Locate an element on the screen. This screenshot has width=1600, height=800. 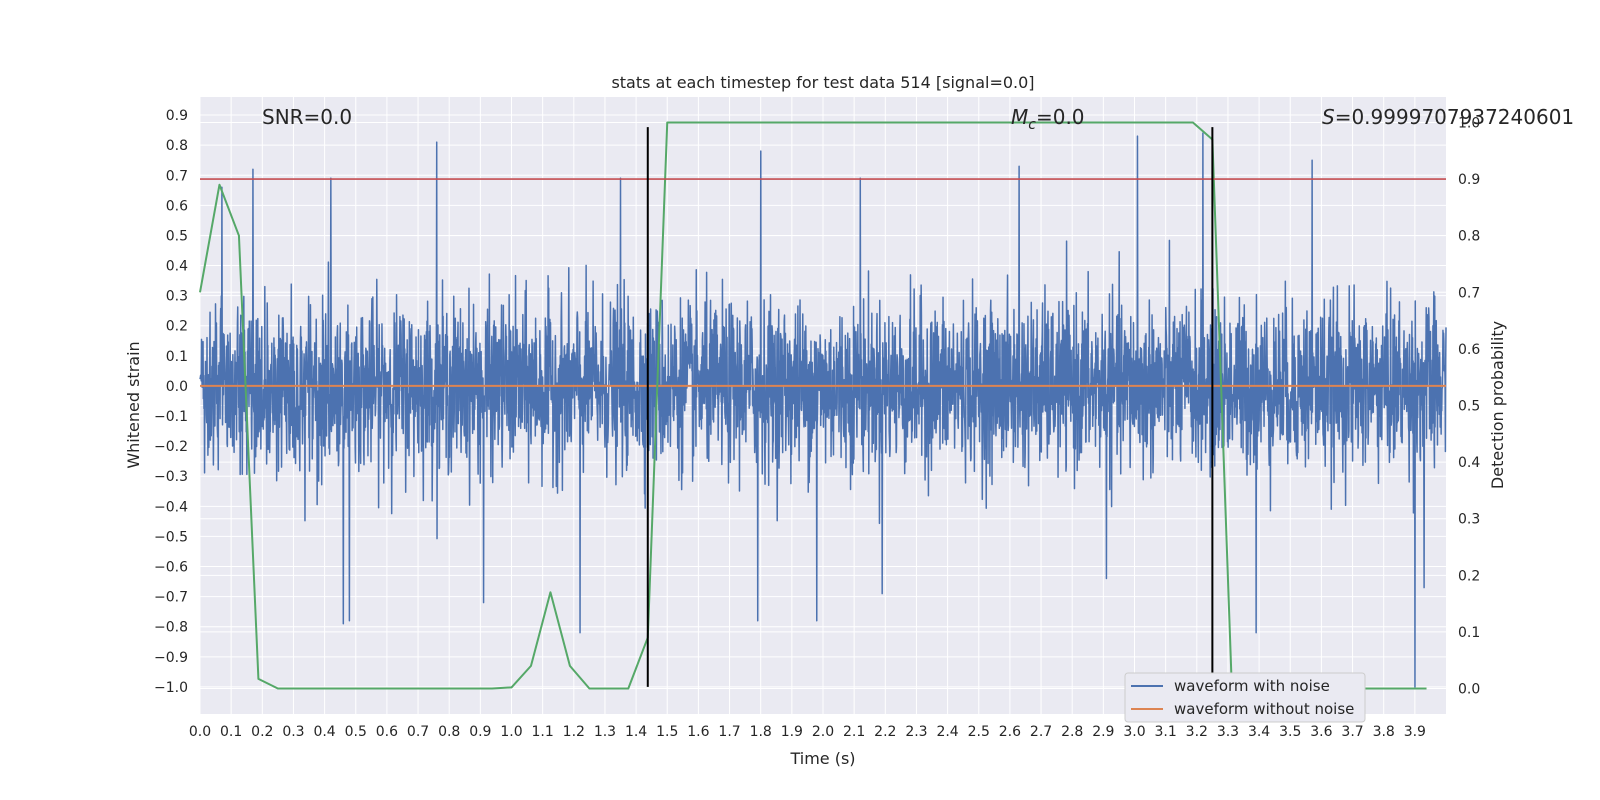
x-tick-label: 1.2 is located at coordinates (574, 732).